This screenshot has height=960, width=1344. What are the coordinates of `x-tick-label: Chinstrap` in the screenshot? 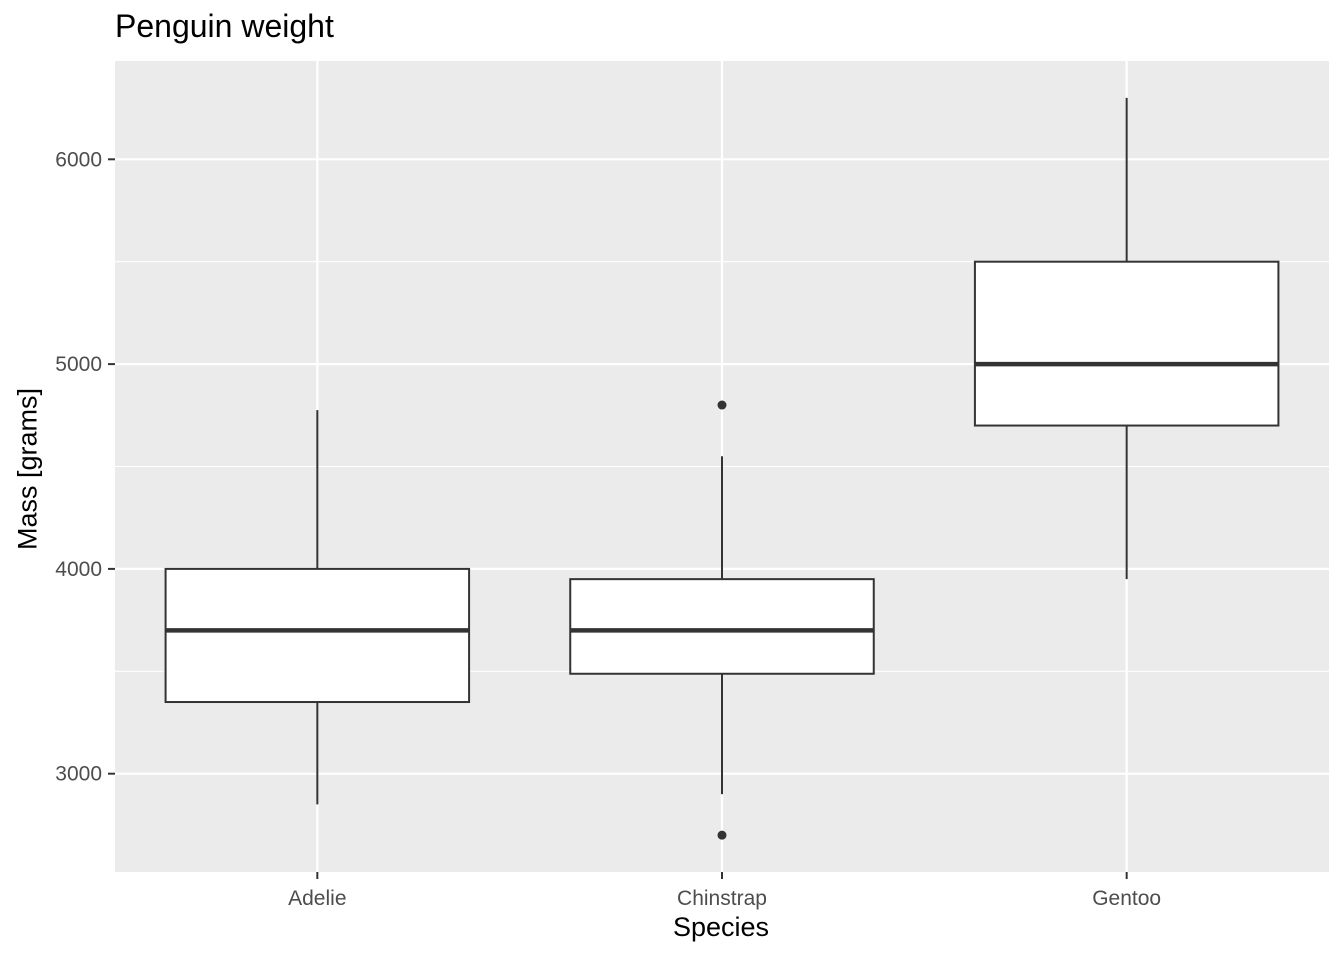 It's located at (722, 898).